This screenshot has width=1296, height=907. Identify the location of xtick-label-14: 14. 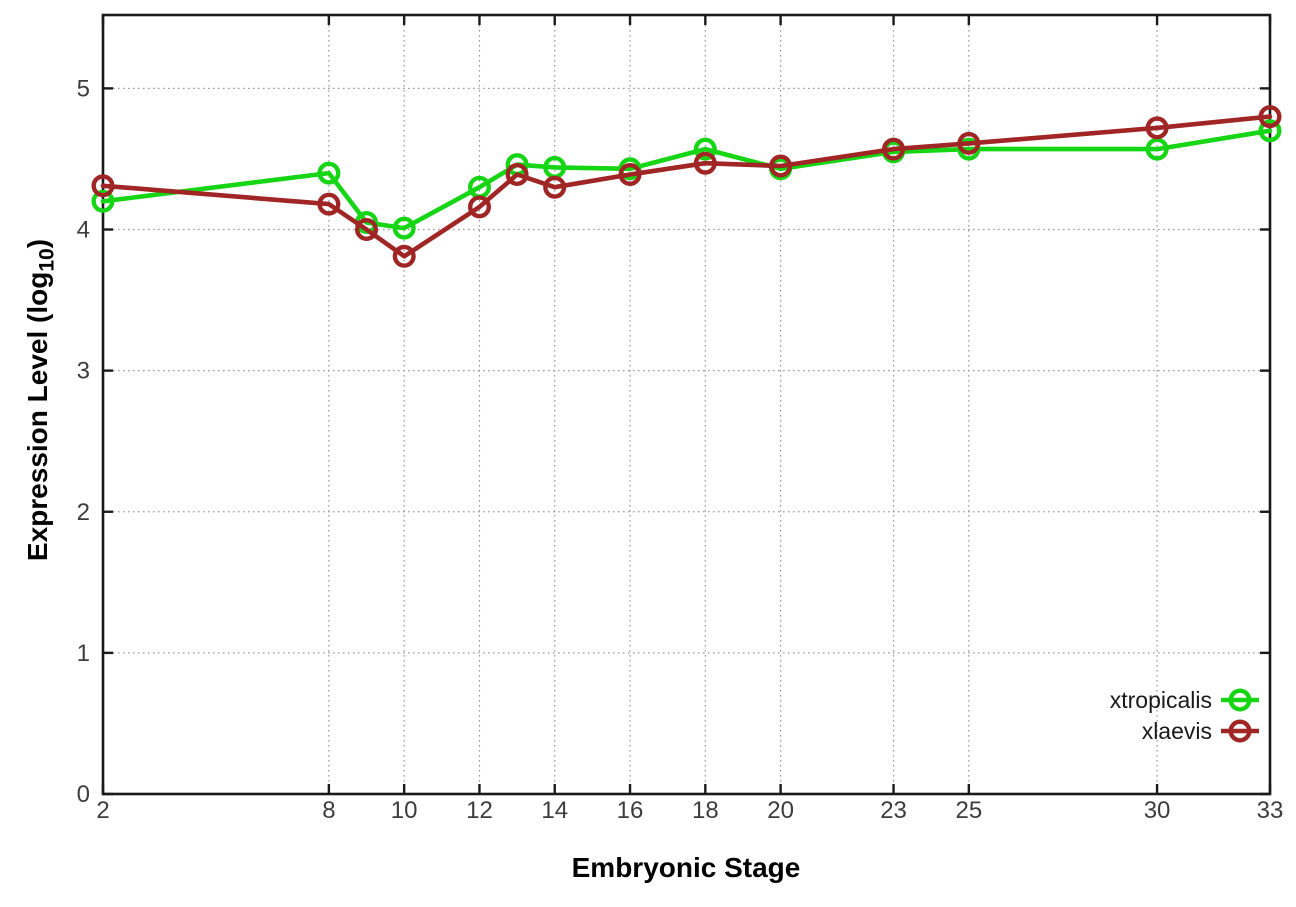
(554, 810).